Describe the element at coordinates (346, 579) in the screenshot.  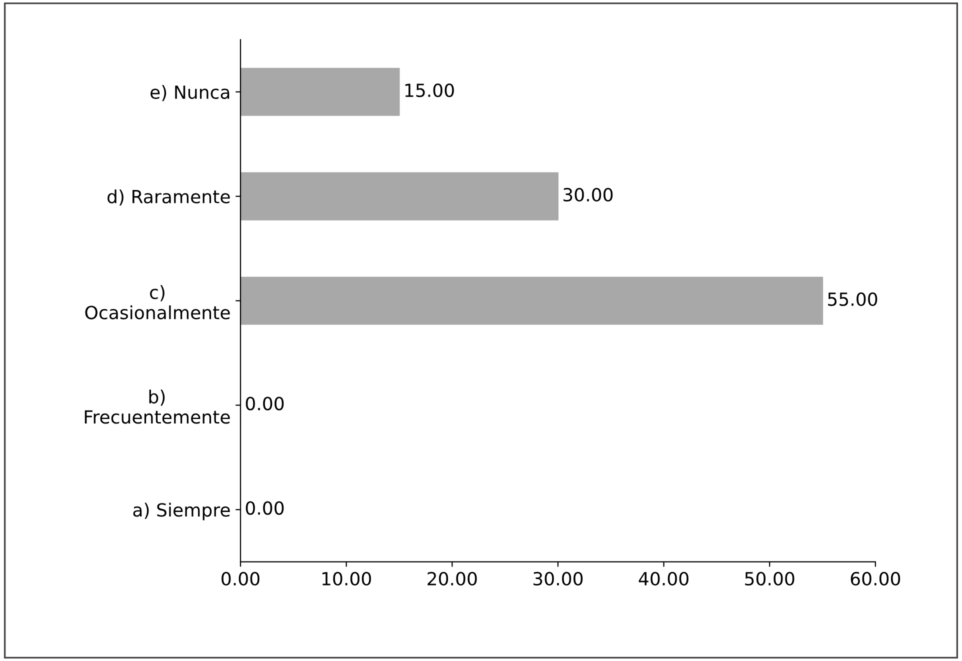
I see `x-tick-label: 10.00` at that location.